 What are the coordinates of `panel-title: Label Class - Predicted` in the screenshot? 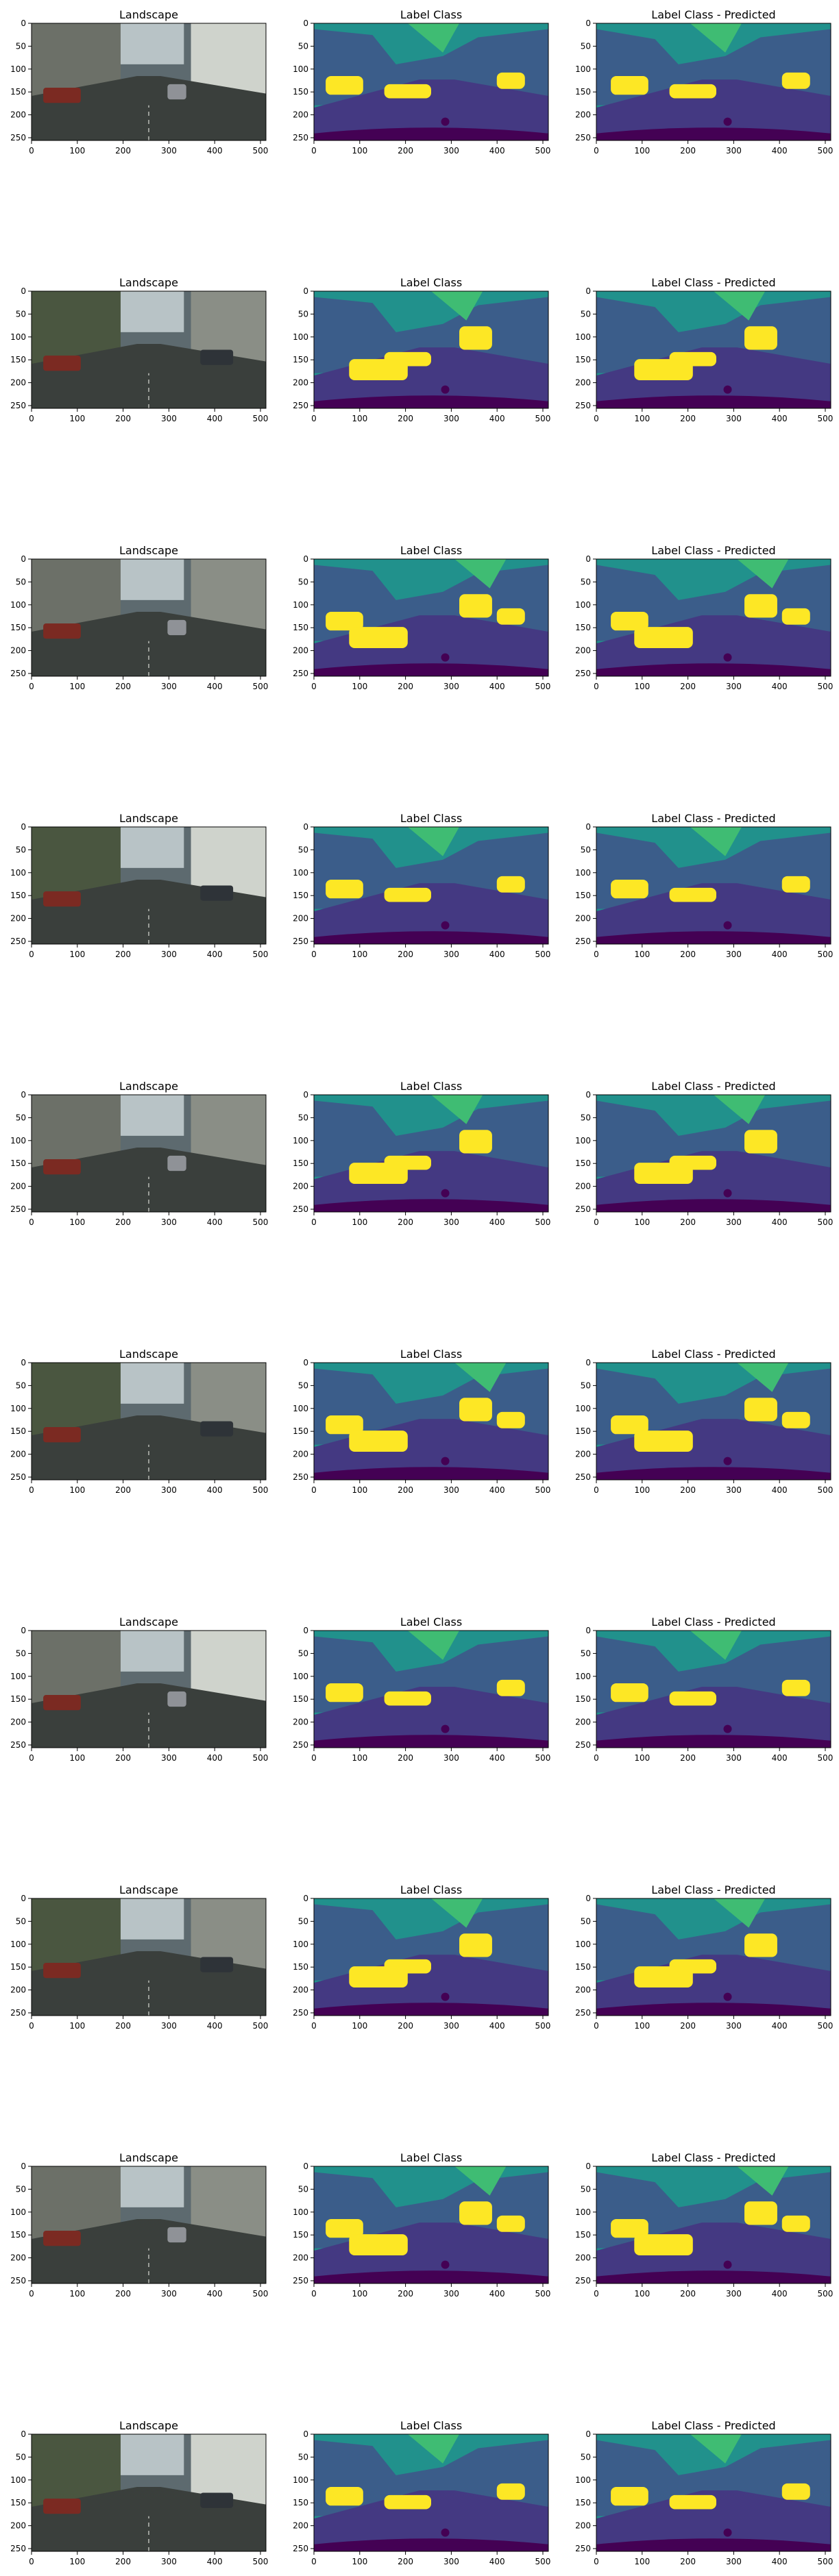 It's located at (713, 1621).